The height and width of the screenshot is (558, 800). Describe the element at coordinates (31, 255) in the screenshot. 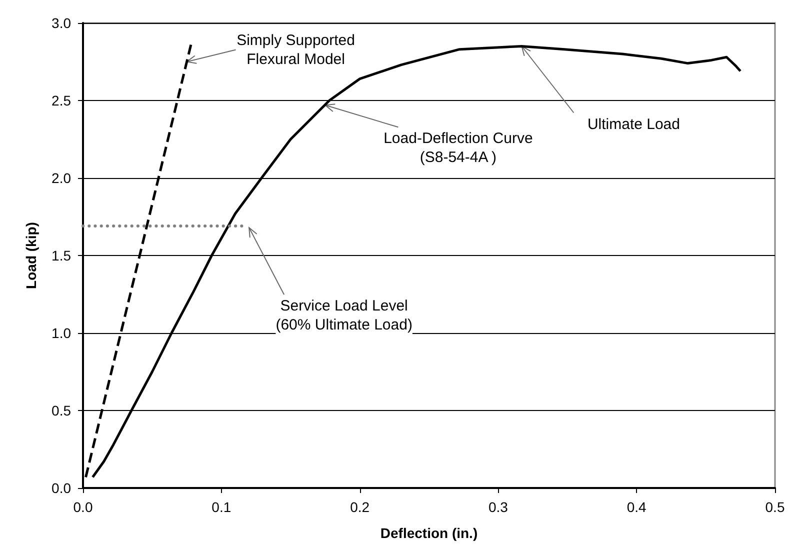

I see `y-axis-title: Load (kip)` at that location.